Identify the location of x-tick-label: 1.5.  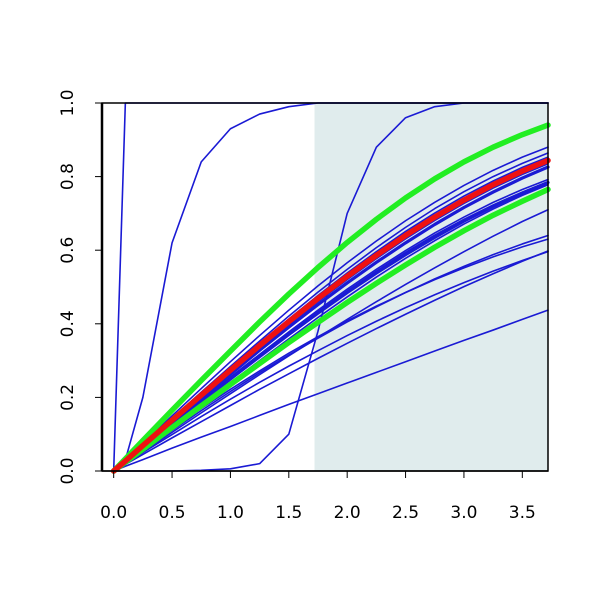
(288, 513).